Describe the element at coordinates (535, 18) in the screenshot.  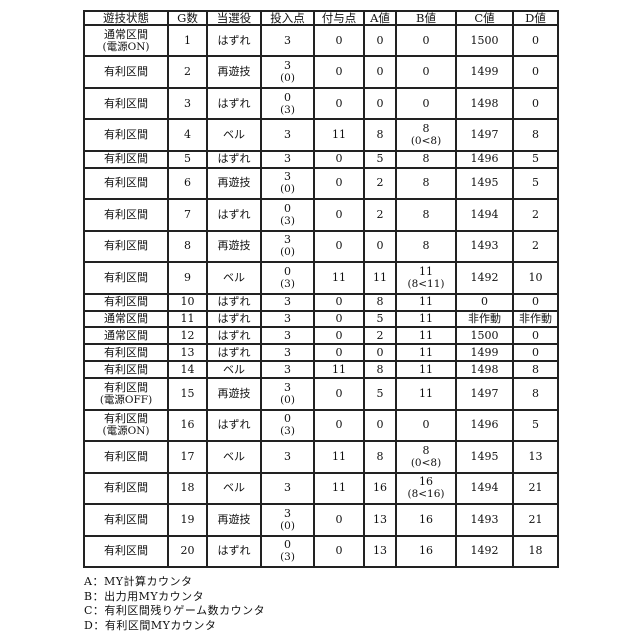
I see `header-d: D値` at that location.